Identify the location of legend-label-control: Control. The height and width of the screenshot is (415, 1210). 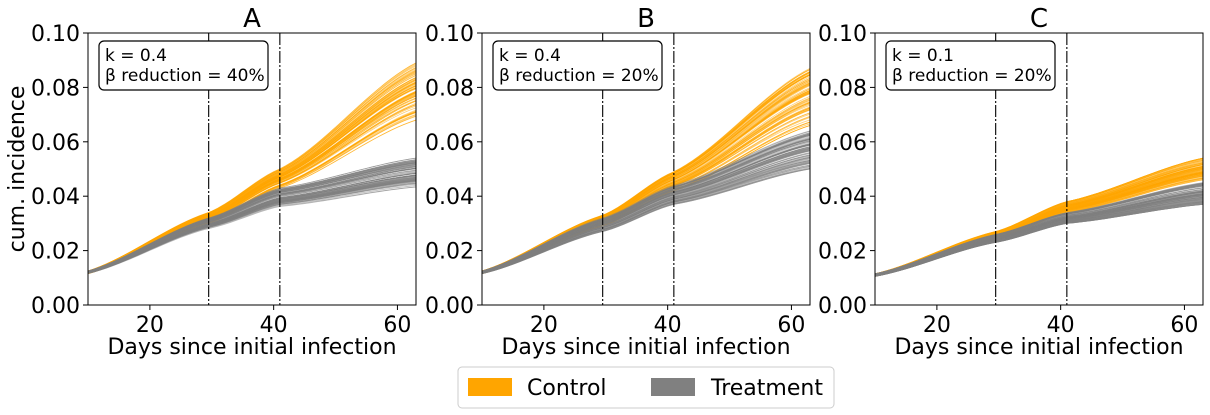
(567, 388).